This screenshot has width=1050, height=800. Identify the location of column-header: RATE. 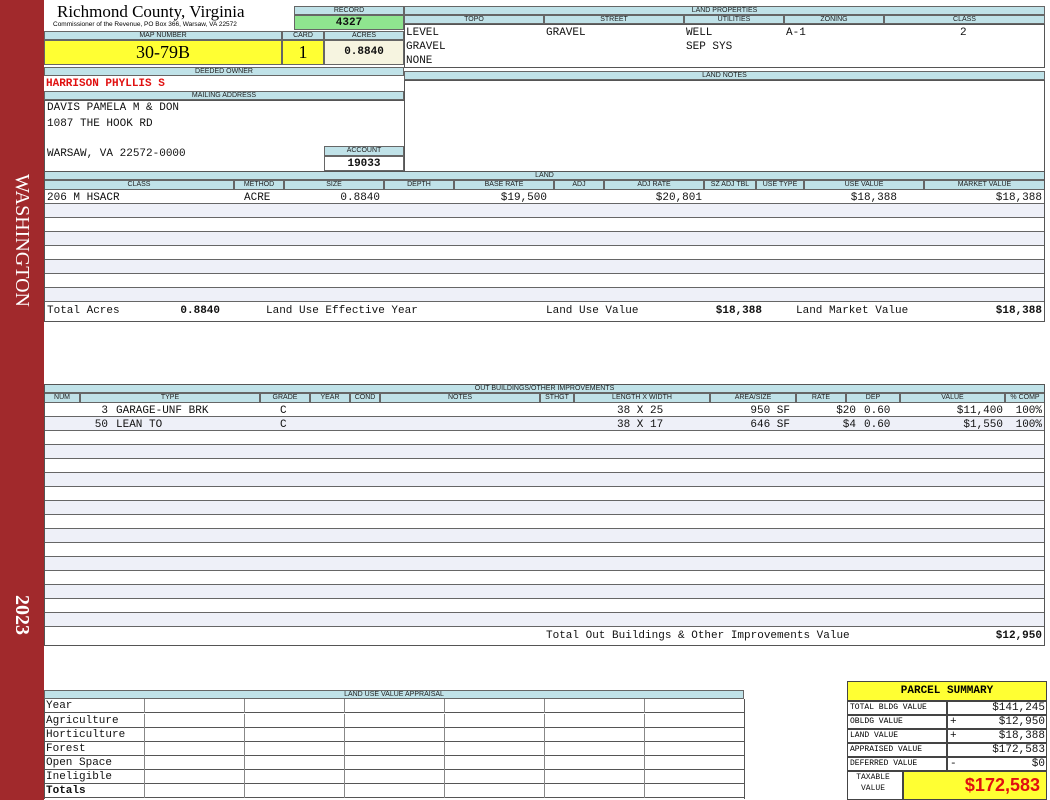
(821, 398).